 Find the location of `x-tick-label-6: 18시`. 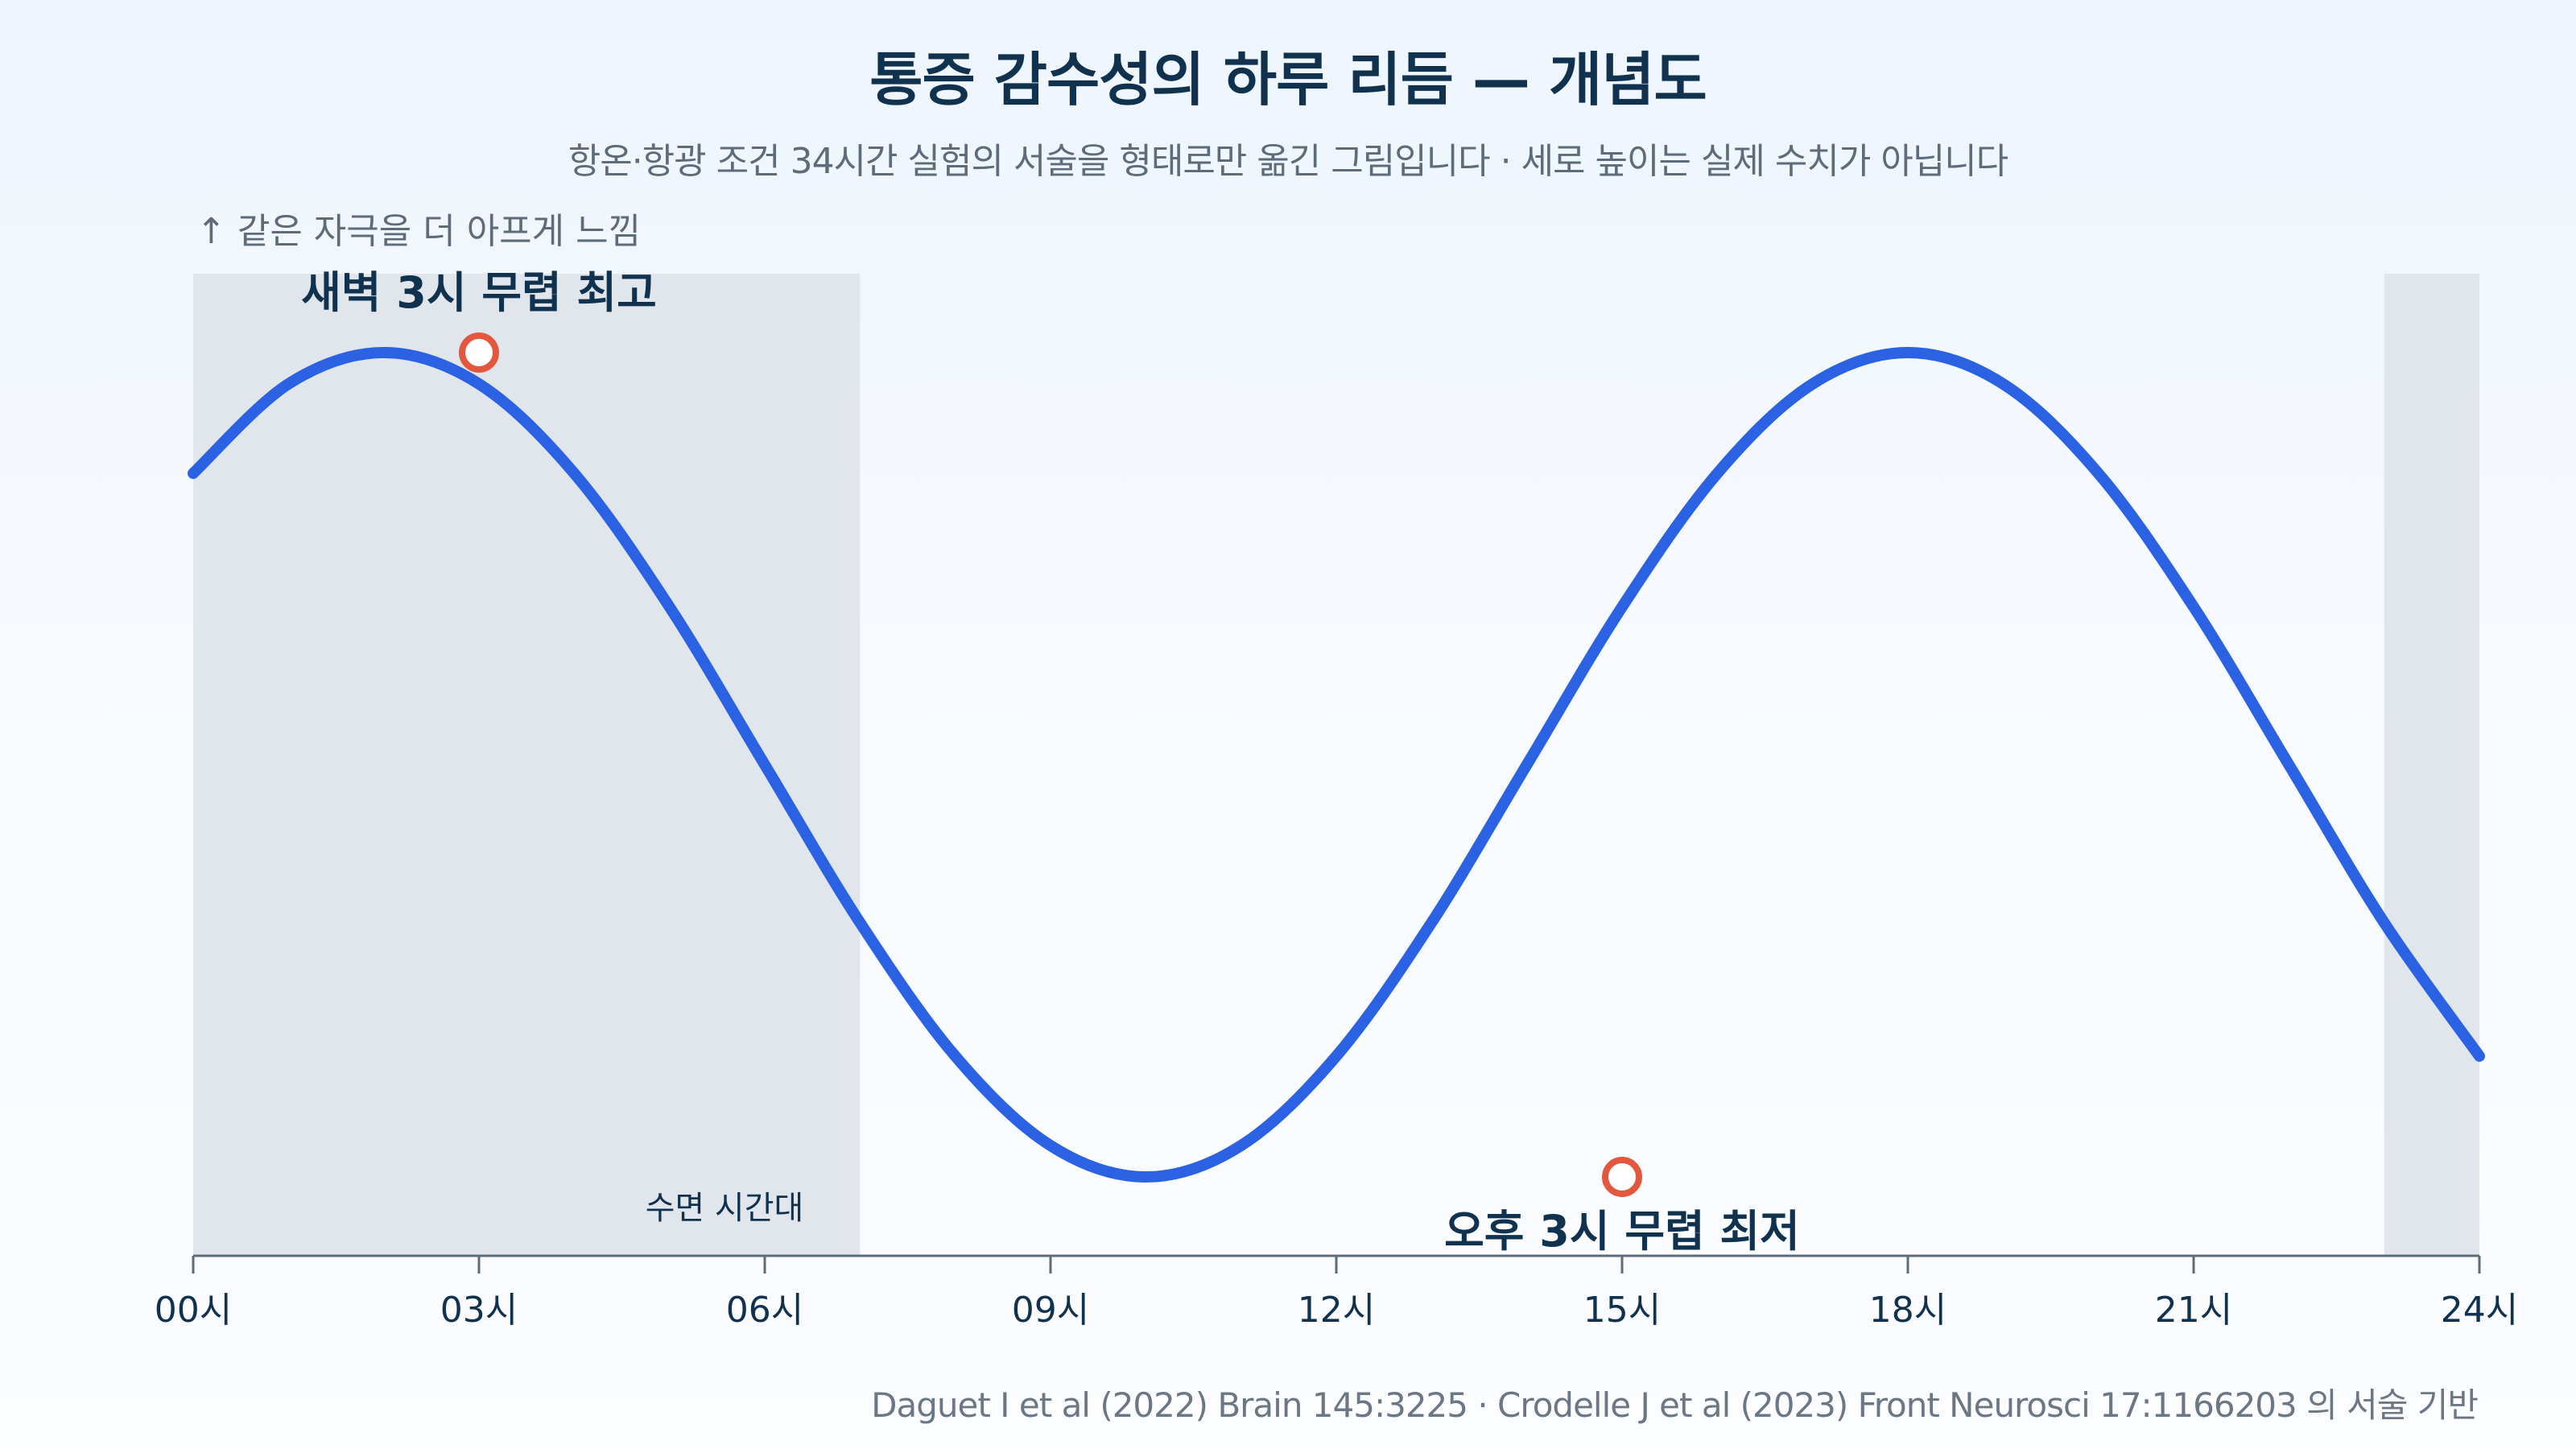

x-tick-label-6: 18시 is located at coordinates (1907, 1310).